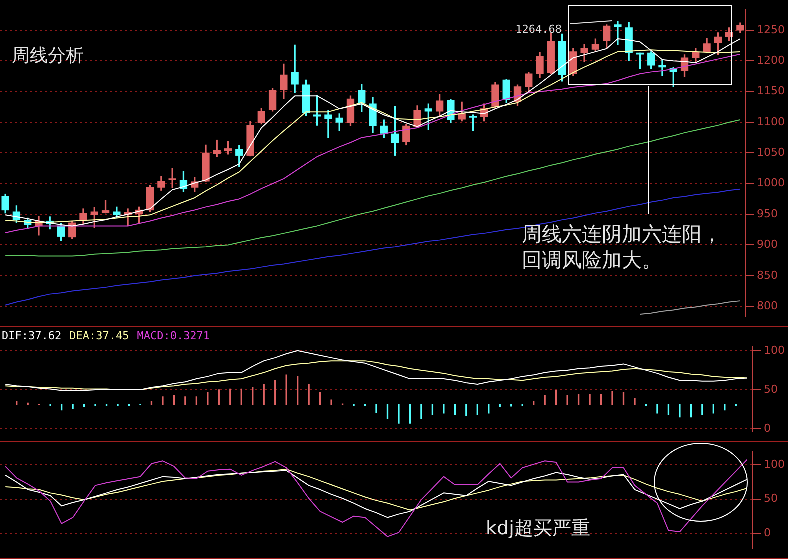 This screenshot has height=559, width=788. Describe the element at coordinates (767, 213) in the screenshot. I see `y-tick-label: 950` at that location.